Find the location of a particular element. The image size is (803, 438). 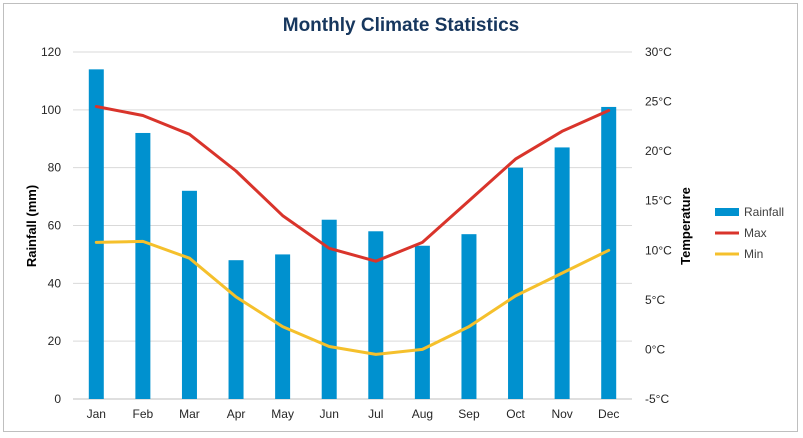

y-tick-label: 0 is located at coordinates (57, 399).